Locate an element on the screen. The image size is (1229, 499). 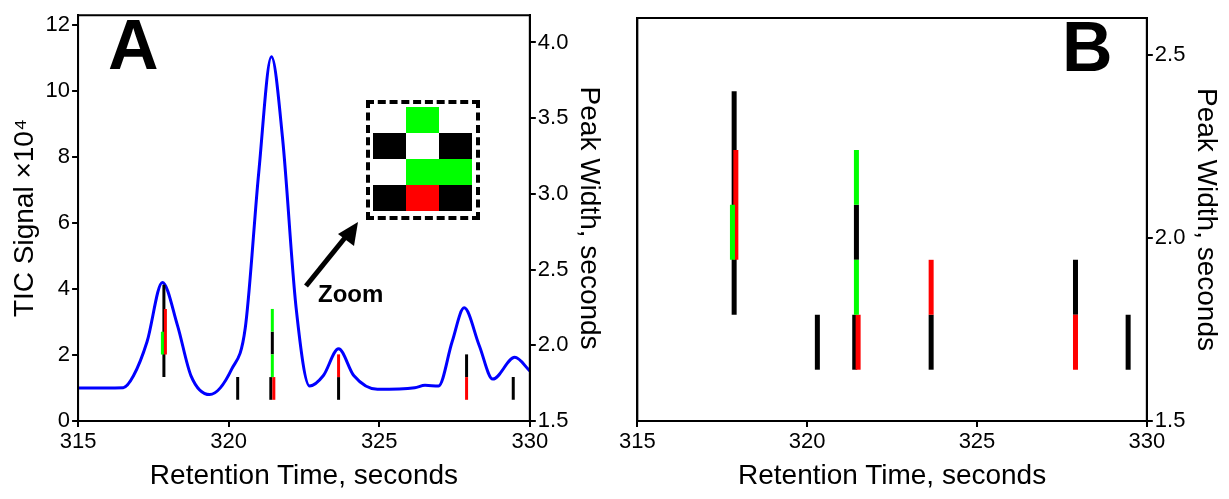
y-tick-label: 8 is located at coordinates (64, 156).